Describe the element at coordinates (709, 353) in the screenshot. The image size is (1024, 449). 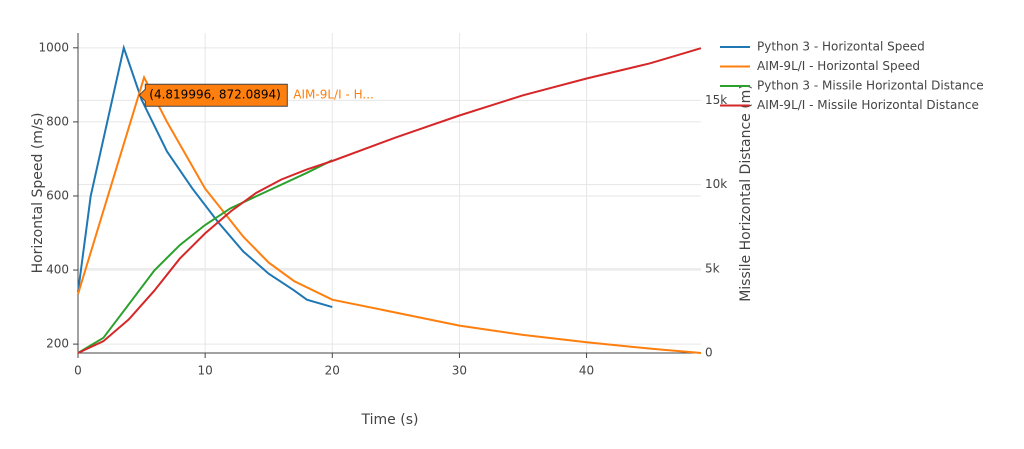
I see `y2-tick-label: 0` at that location.